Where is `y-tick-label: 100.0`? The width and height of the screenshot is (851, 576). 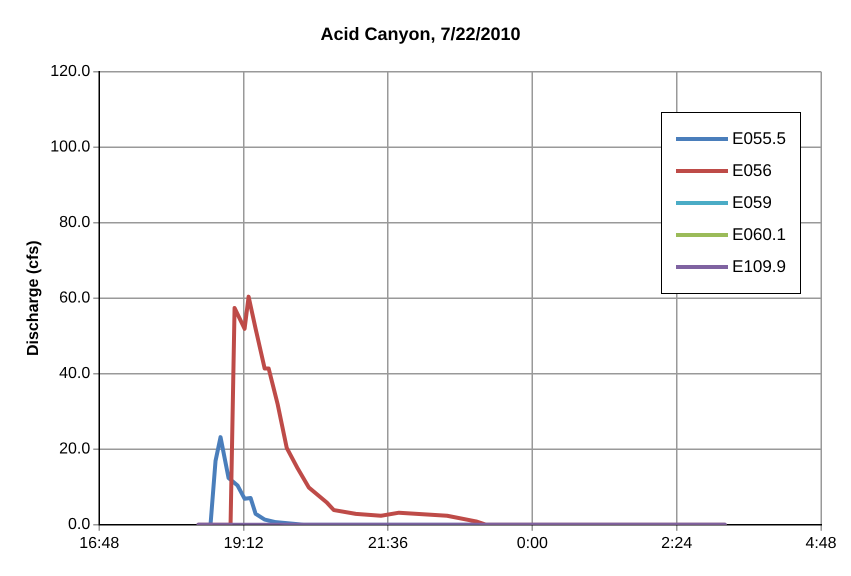
y-tick-label: 100.0 is located at coordinates (70, 147).